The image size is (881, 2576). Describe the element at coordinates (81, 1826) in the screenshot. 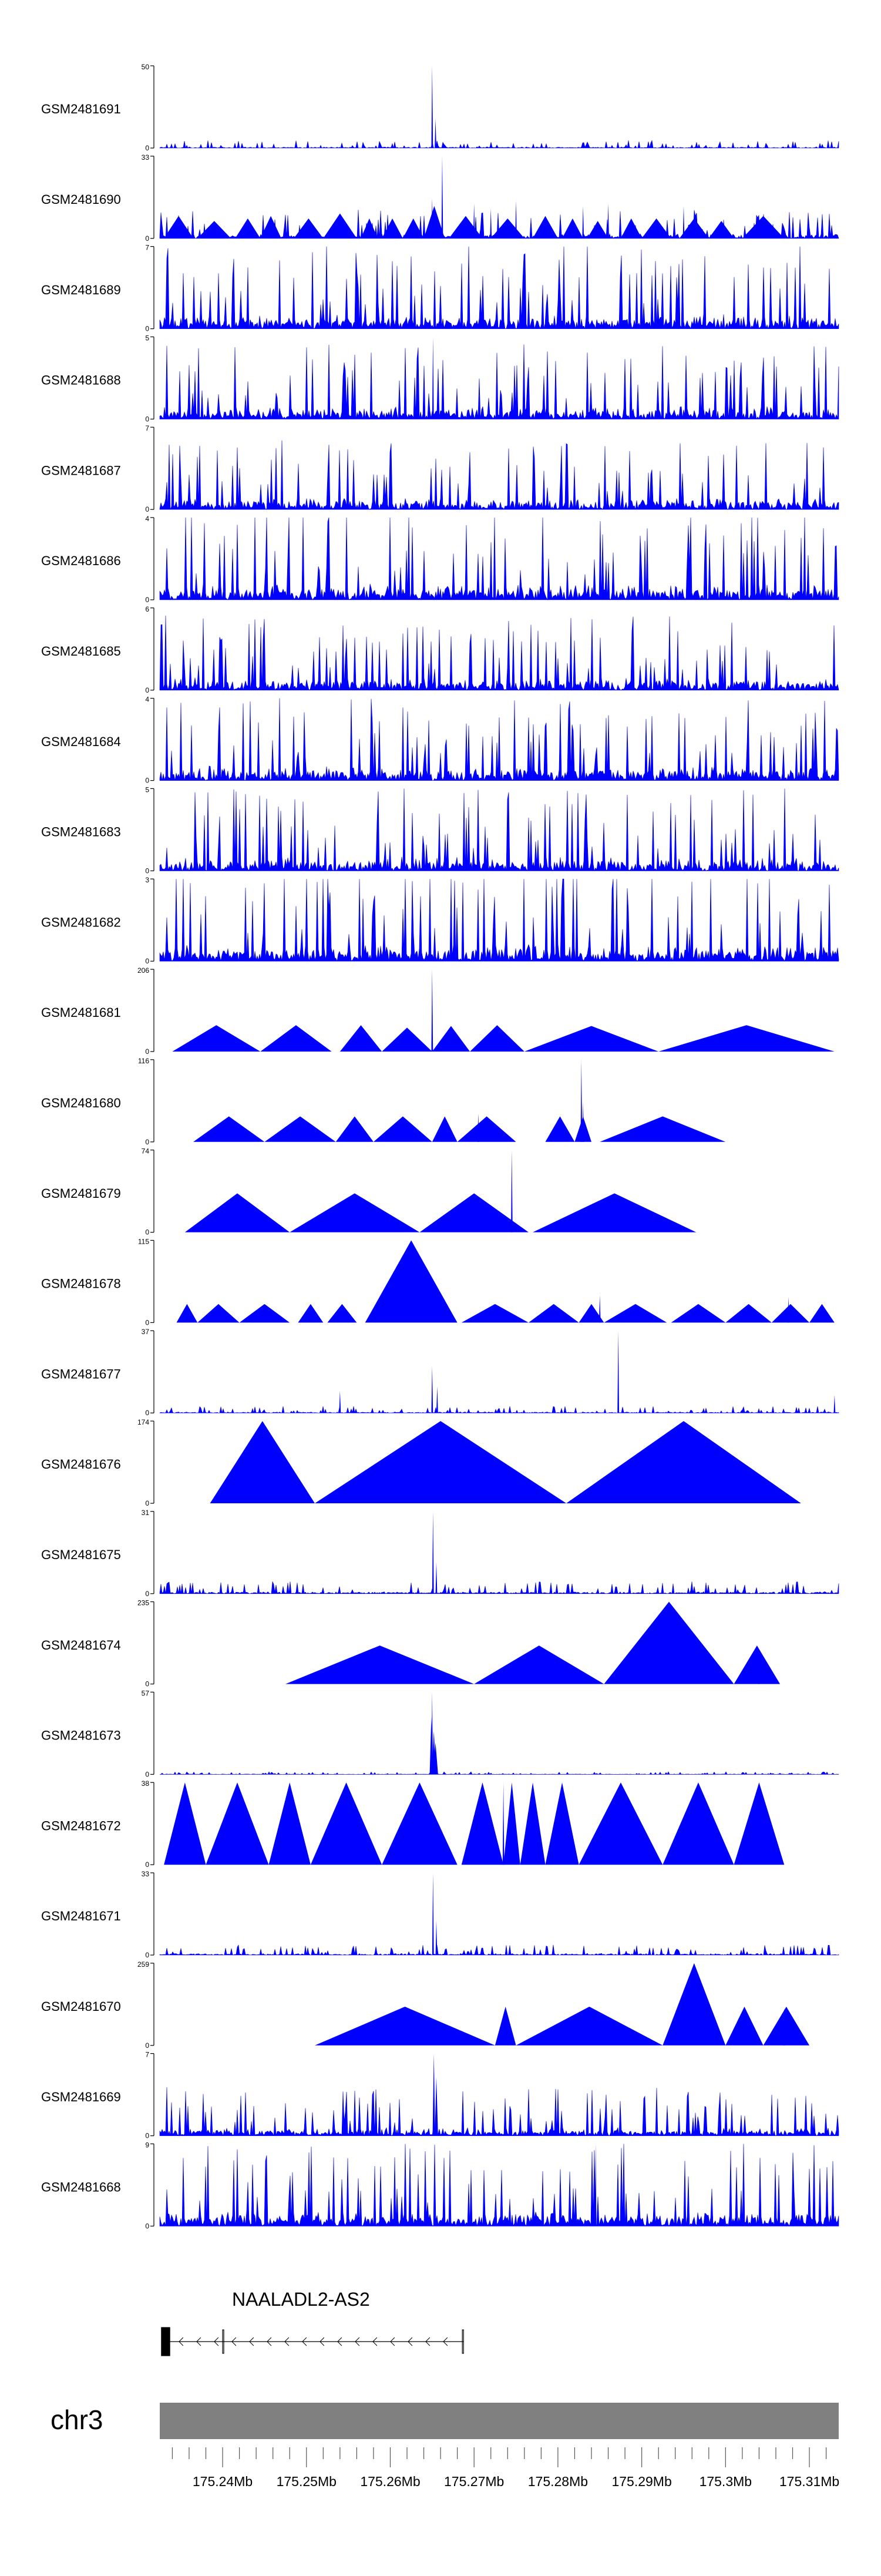

I see `track-label: GSM2481672` at that location.